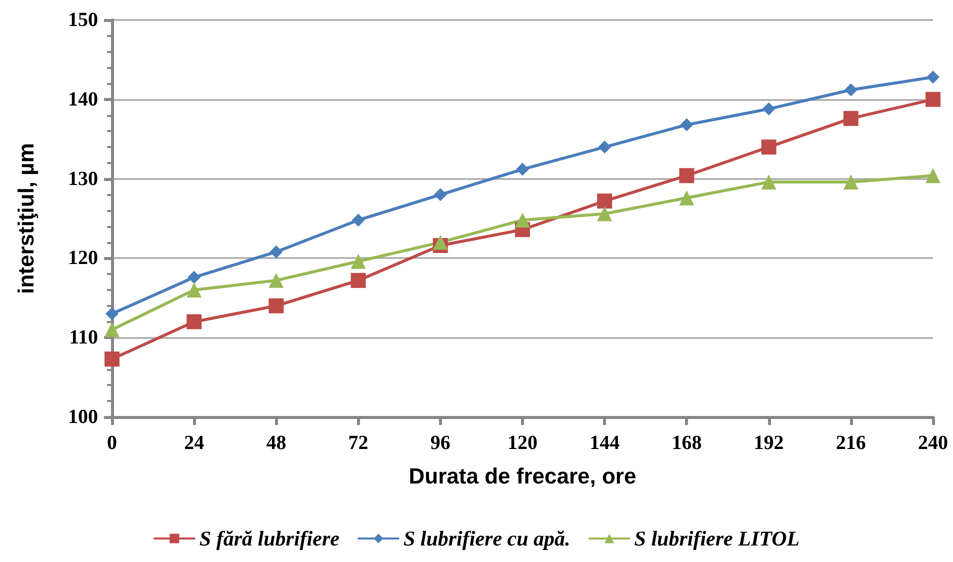 Image resolution: width=953 pixels, height=562 pixels. Describe the element at coordinates (851, 443) in the screenshot. I see `x-tick-label: 216` at that location.